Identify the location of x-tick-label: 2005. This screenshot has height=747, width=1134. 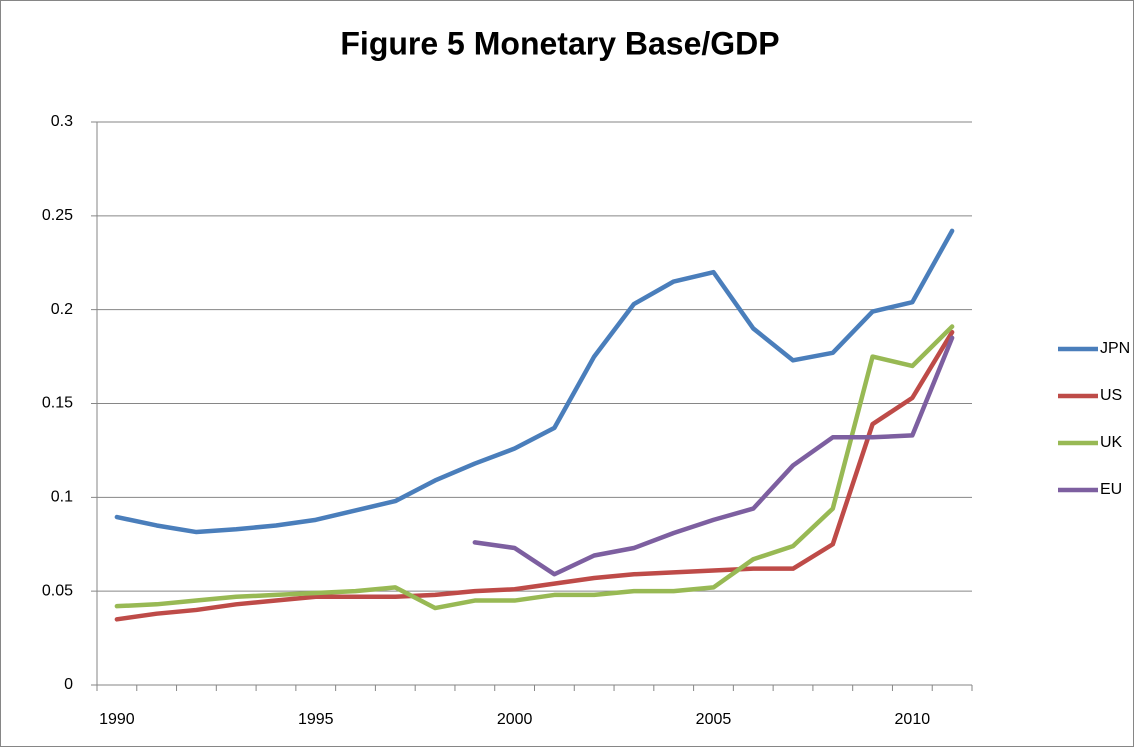
(714, 719).